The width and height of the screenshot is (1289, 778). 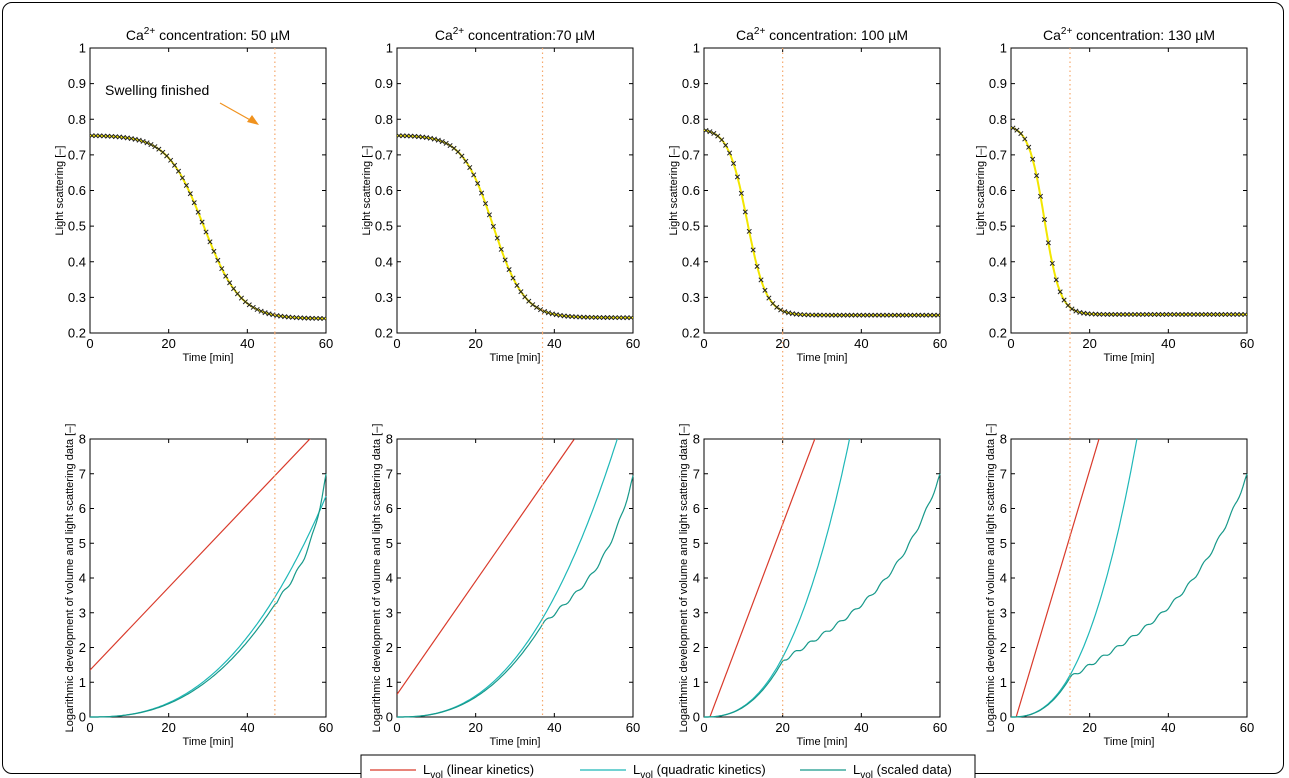 What do you see at coordinates (1129, 742) in the screenshot?
I see `bottom-xlabel: Time [min]` at bounding box center [1129, 742].